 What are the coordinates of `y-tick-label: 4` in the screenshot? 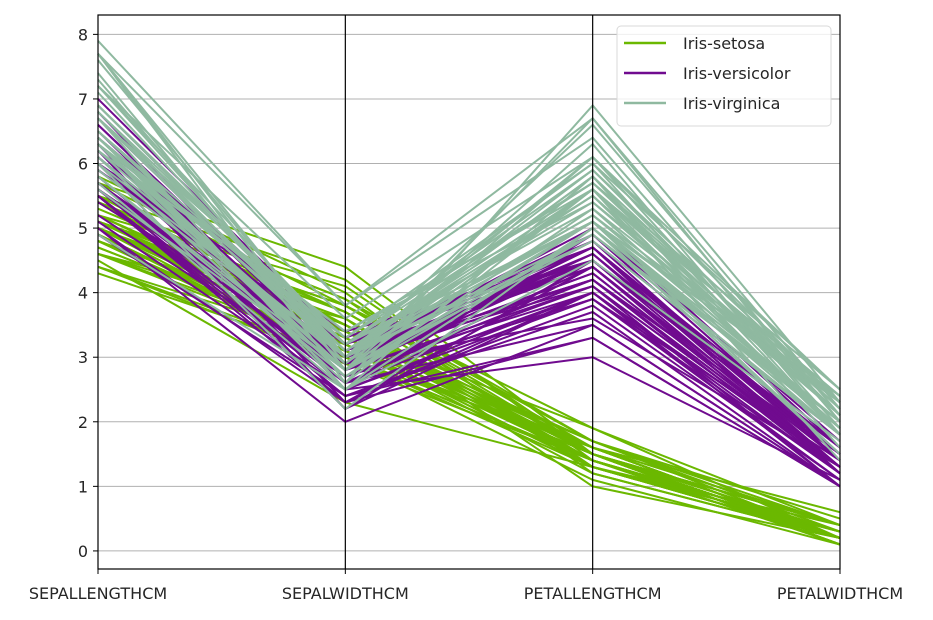 It's located at (83, 293).